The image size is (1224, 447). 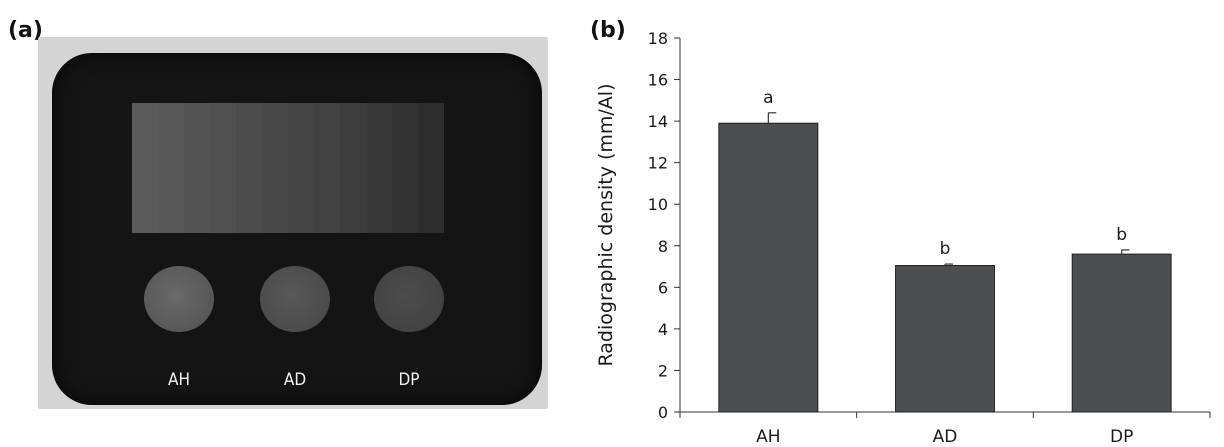 What do you see at coordinates (606, 225) in the screenshot?
I see `y-axis-title: Radiographic density (mm/Al)` at bounding box center [606, 225].